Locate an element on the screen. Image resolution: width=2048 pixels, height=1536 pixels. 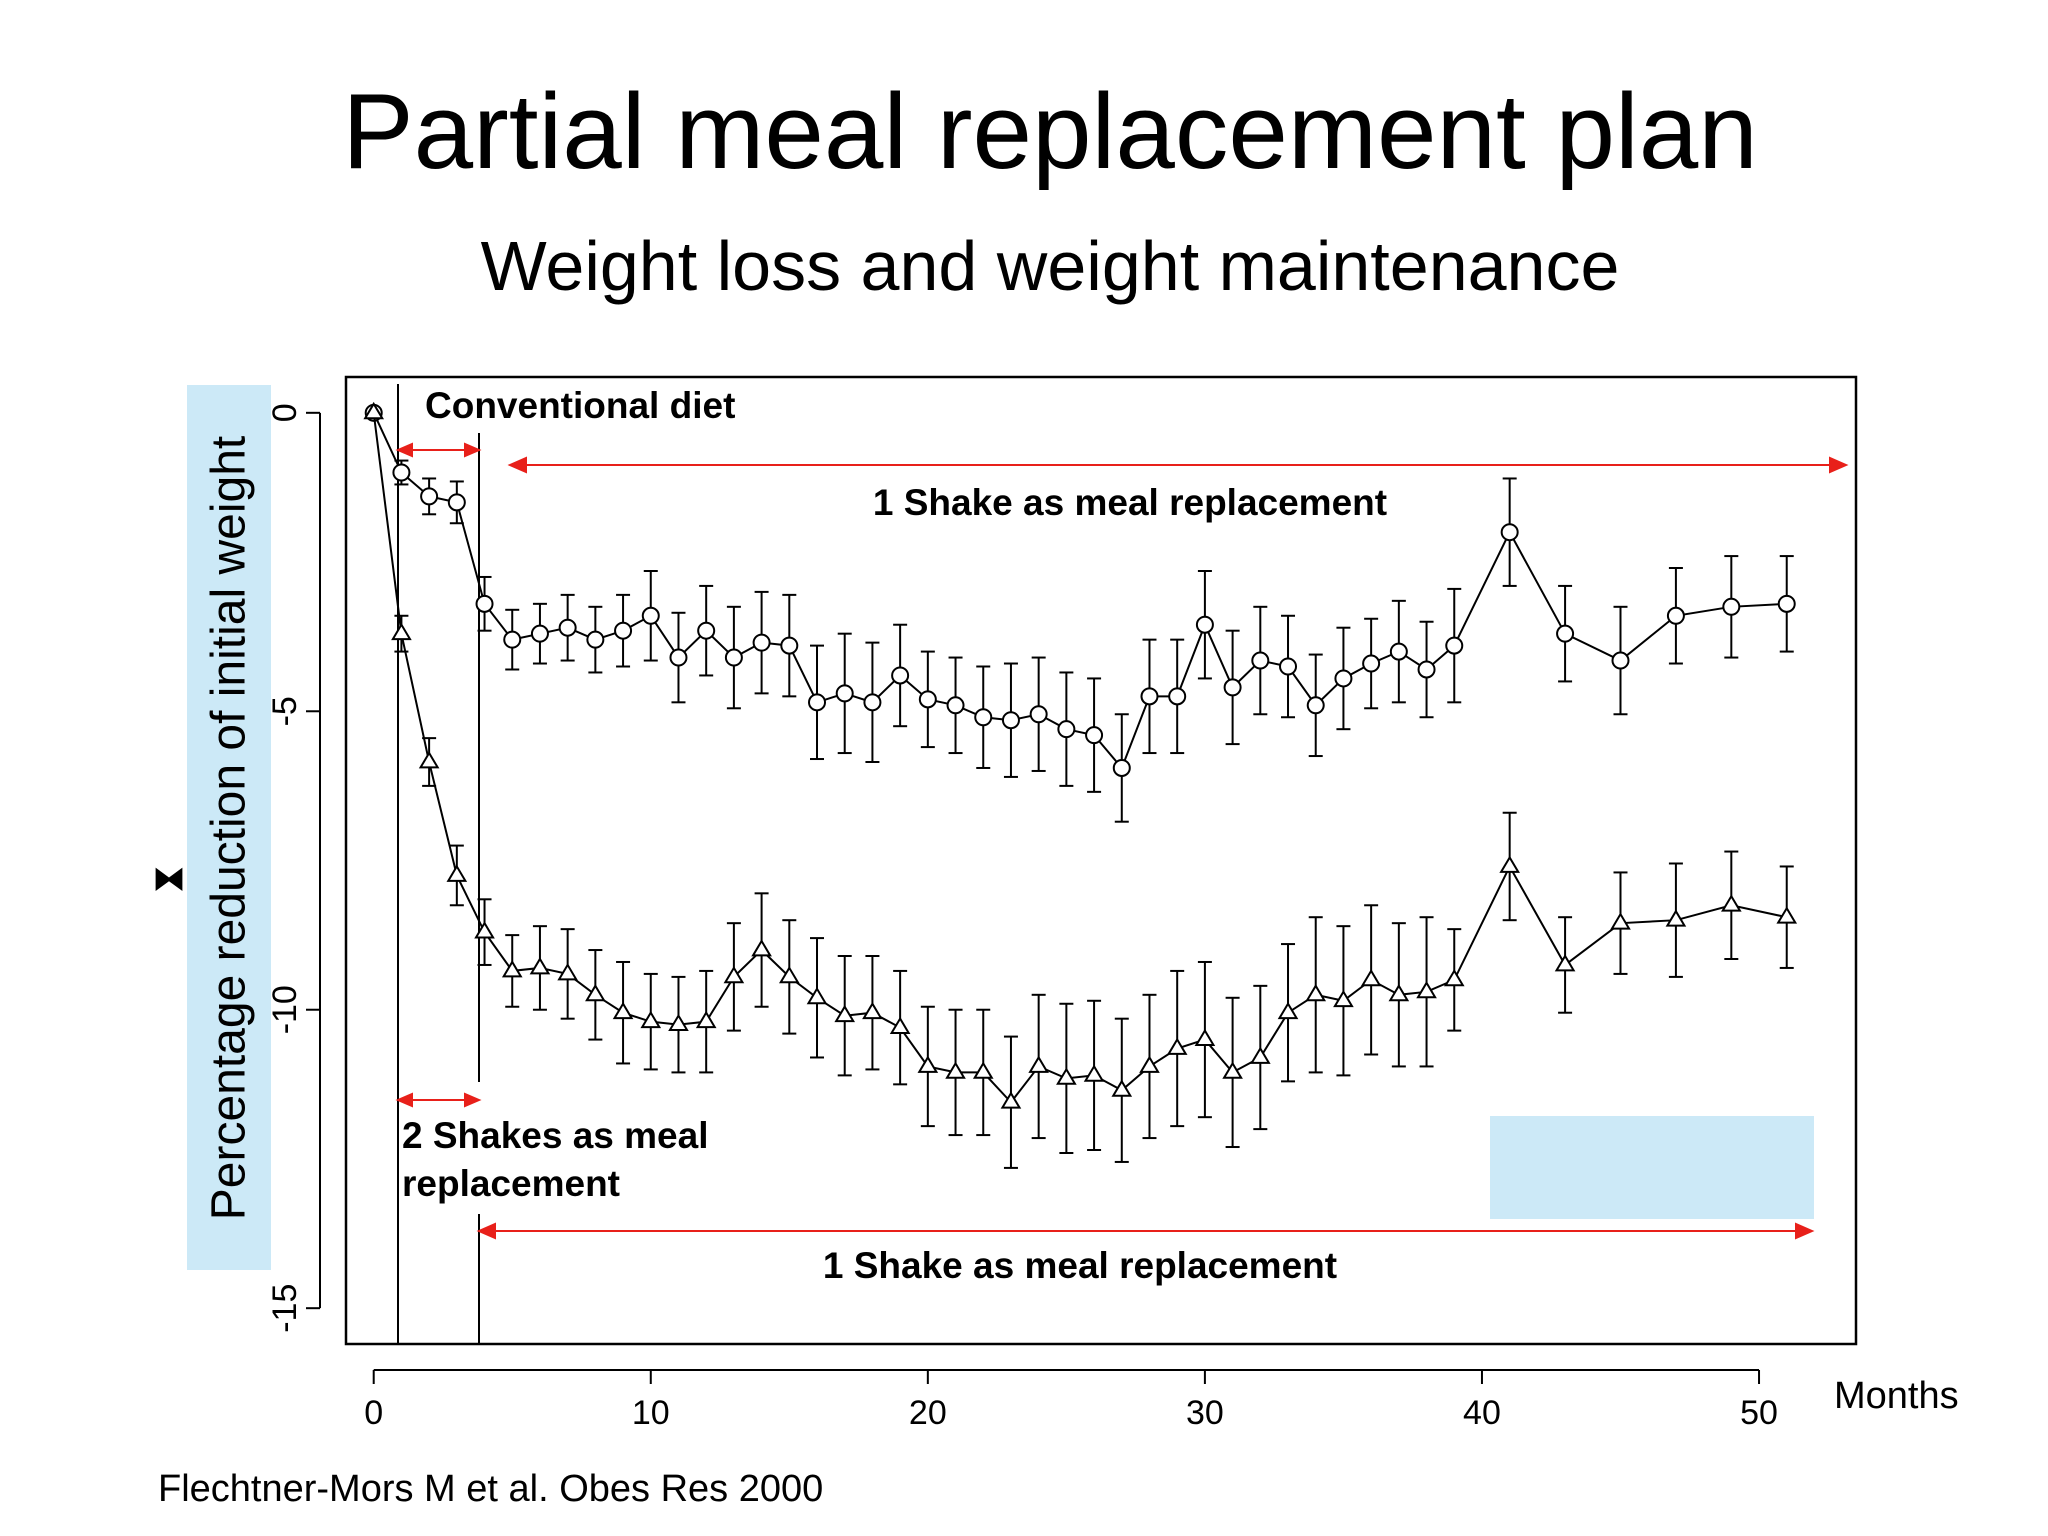
bottom-shake-label: 1 Shake as meal replacement is located at coordinates (1080, 1265).